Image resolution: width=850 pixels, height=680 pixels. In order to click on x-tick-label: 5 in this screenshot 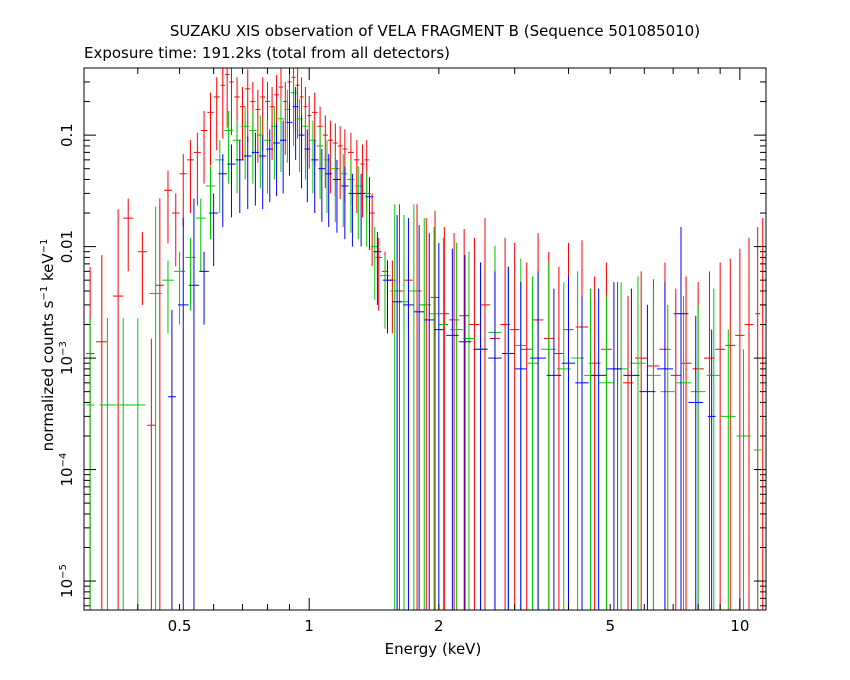, I will do `click(610, 626)`.